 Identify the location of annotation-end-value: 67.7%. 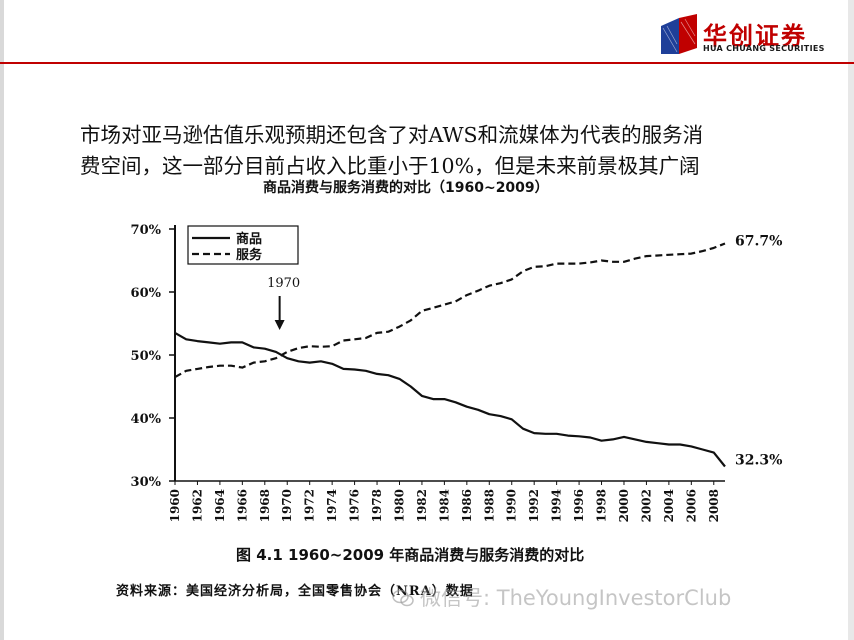
(758, 241).